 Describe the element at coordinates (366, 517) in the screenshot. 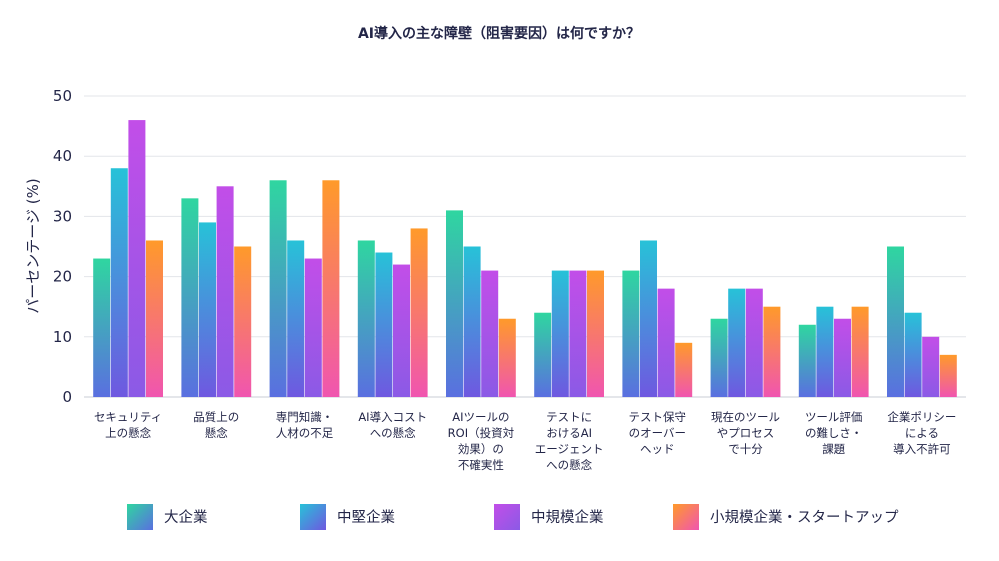

I see `legend-label: 中堅企業` at that location.